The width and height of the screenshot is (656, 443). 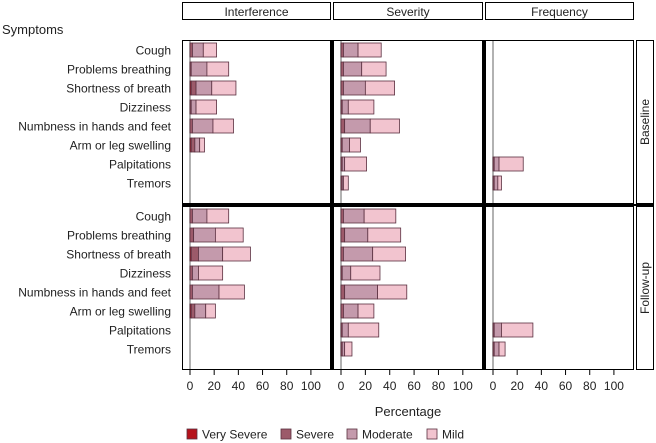 What do you see at coordinates (206, 107) in the screenshot?
I see `bar-baseline-interference-dizziness-mild` at bounding box center [206, 107].